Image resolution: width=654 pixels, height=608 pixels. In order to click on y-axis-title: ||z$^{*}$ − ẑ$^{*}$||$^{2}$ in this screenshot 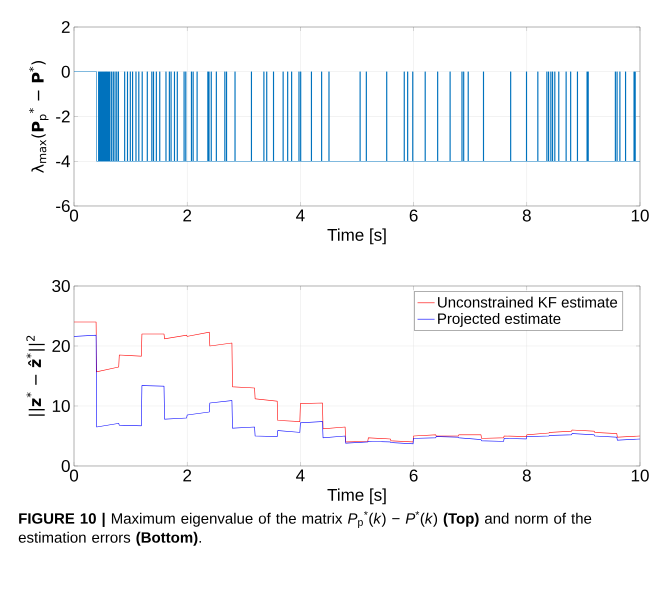, I will do `click(35, 376)`.